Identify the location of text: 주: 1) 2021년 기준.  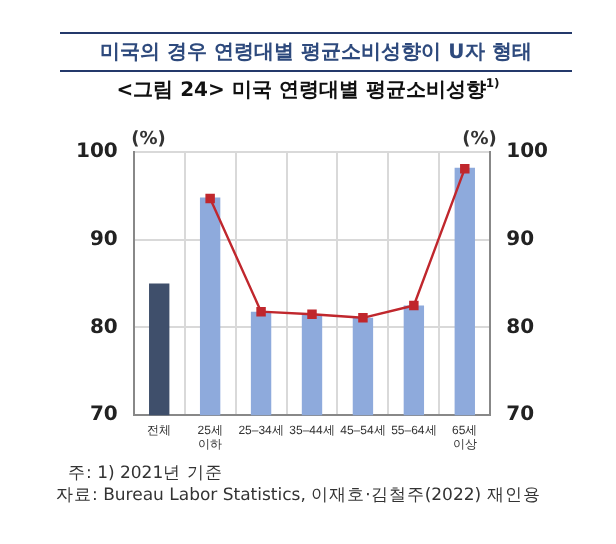
(145, 475).